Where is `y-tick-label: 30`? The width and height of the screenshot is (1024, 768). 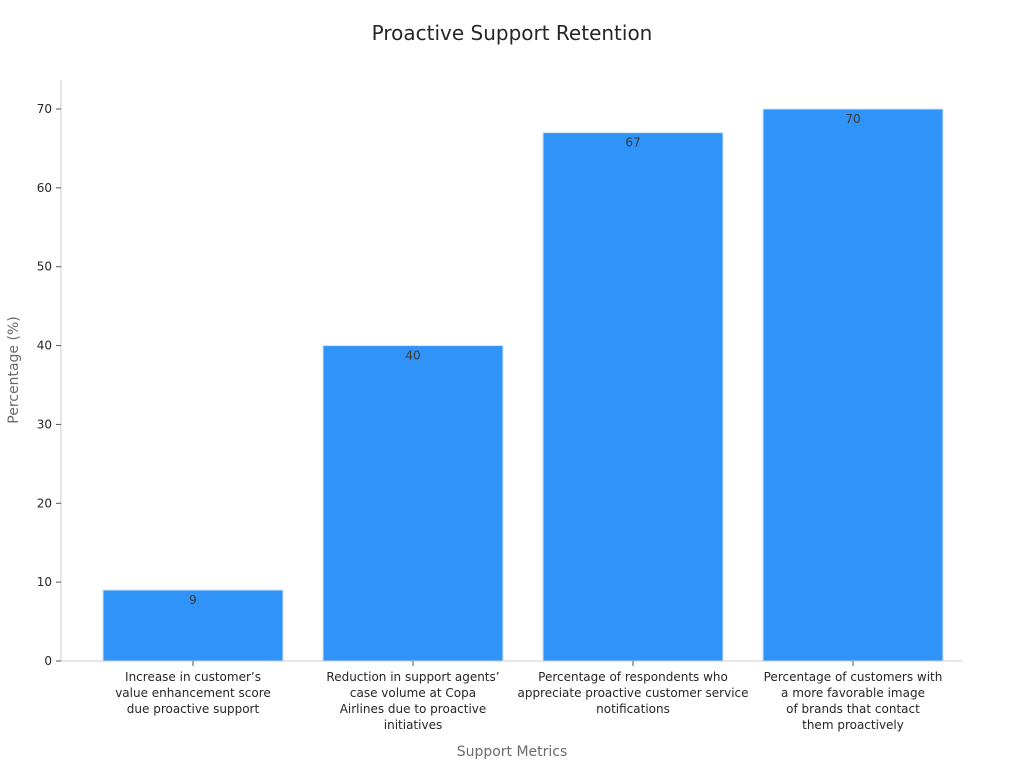 y-tick-label: 30 is located at coordinates (44, 424).